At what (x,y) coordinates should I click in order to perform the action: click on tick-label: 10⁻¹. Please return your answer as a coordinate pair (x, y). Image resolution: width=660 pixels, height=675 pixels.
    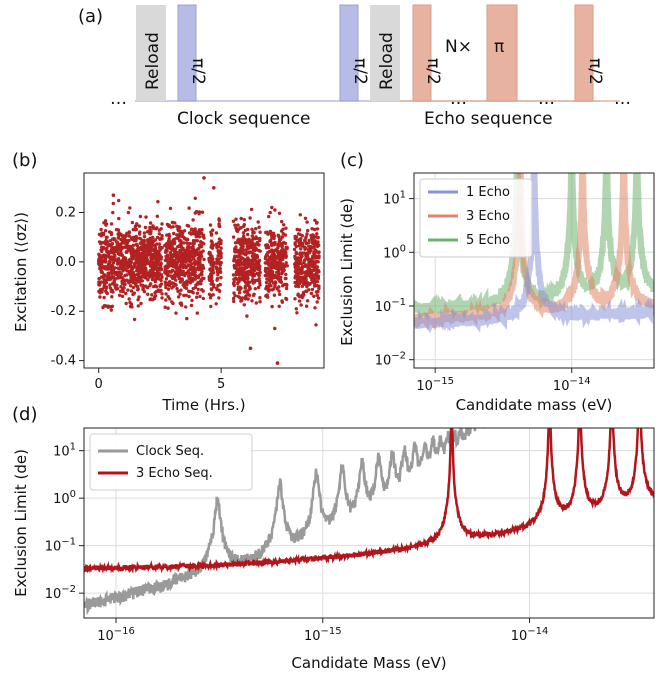
    Looking at the image, I should click on (60, 546).